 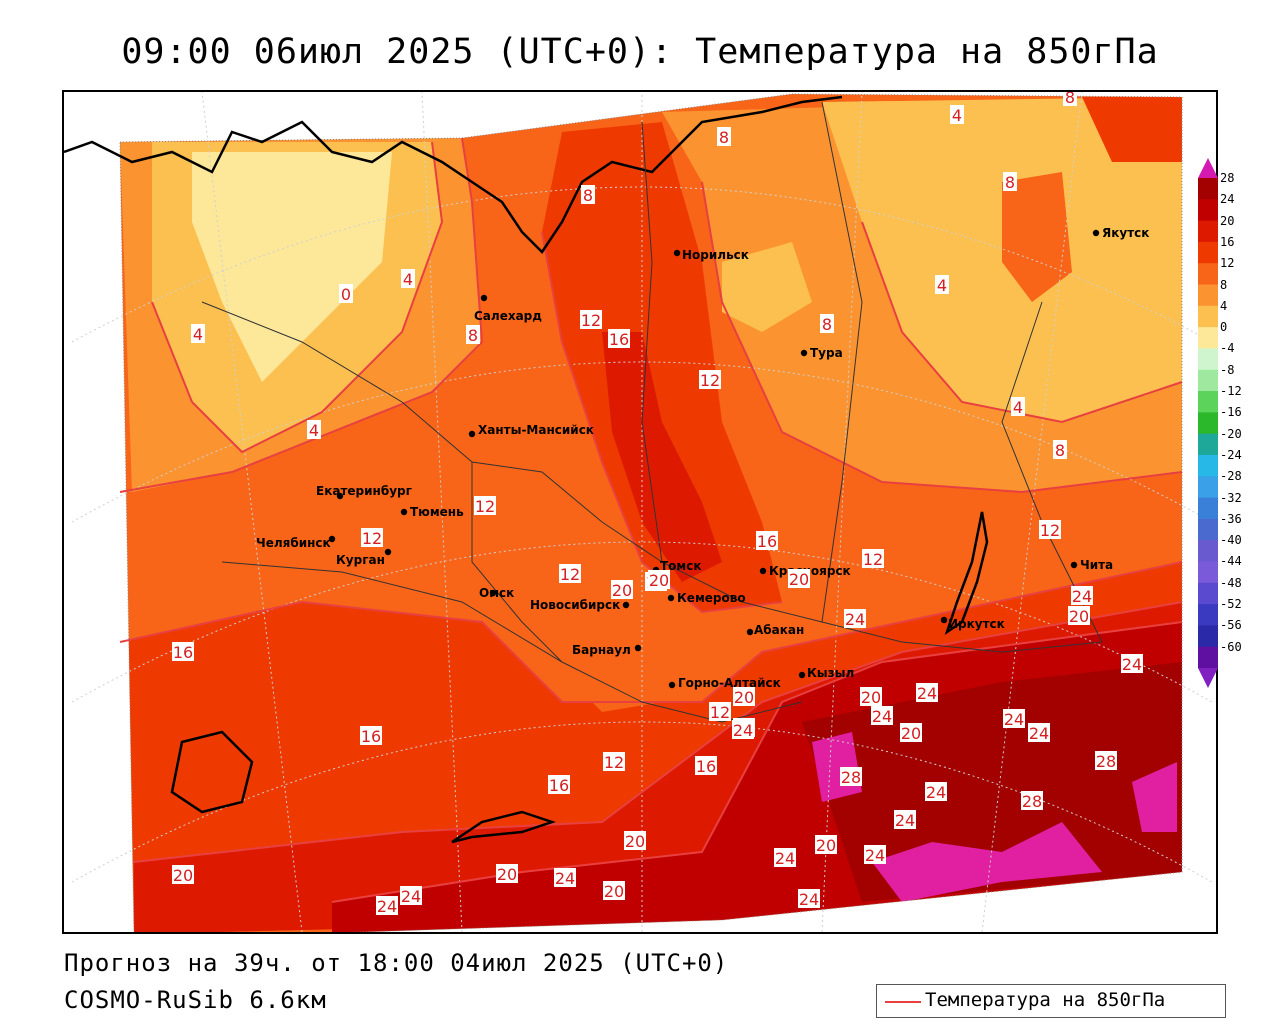 What do you see at coordinates (195, 1000) in the screenshot?
I see `model-name: COSMO-RuSib 6.6км` at bounding box center [195, 1000].